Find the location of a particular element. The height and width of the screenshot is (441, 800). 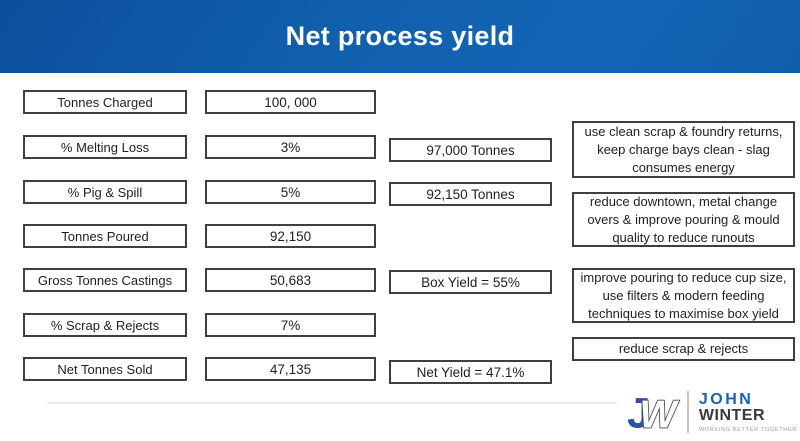

logo-divider is located at coordinates (688, 412).